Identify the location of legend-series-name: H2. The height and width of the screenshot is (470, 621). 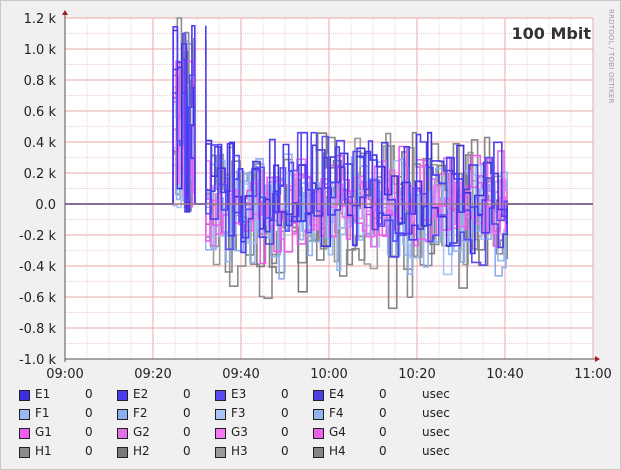
(141, 451).